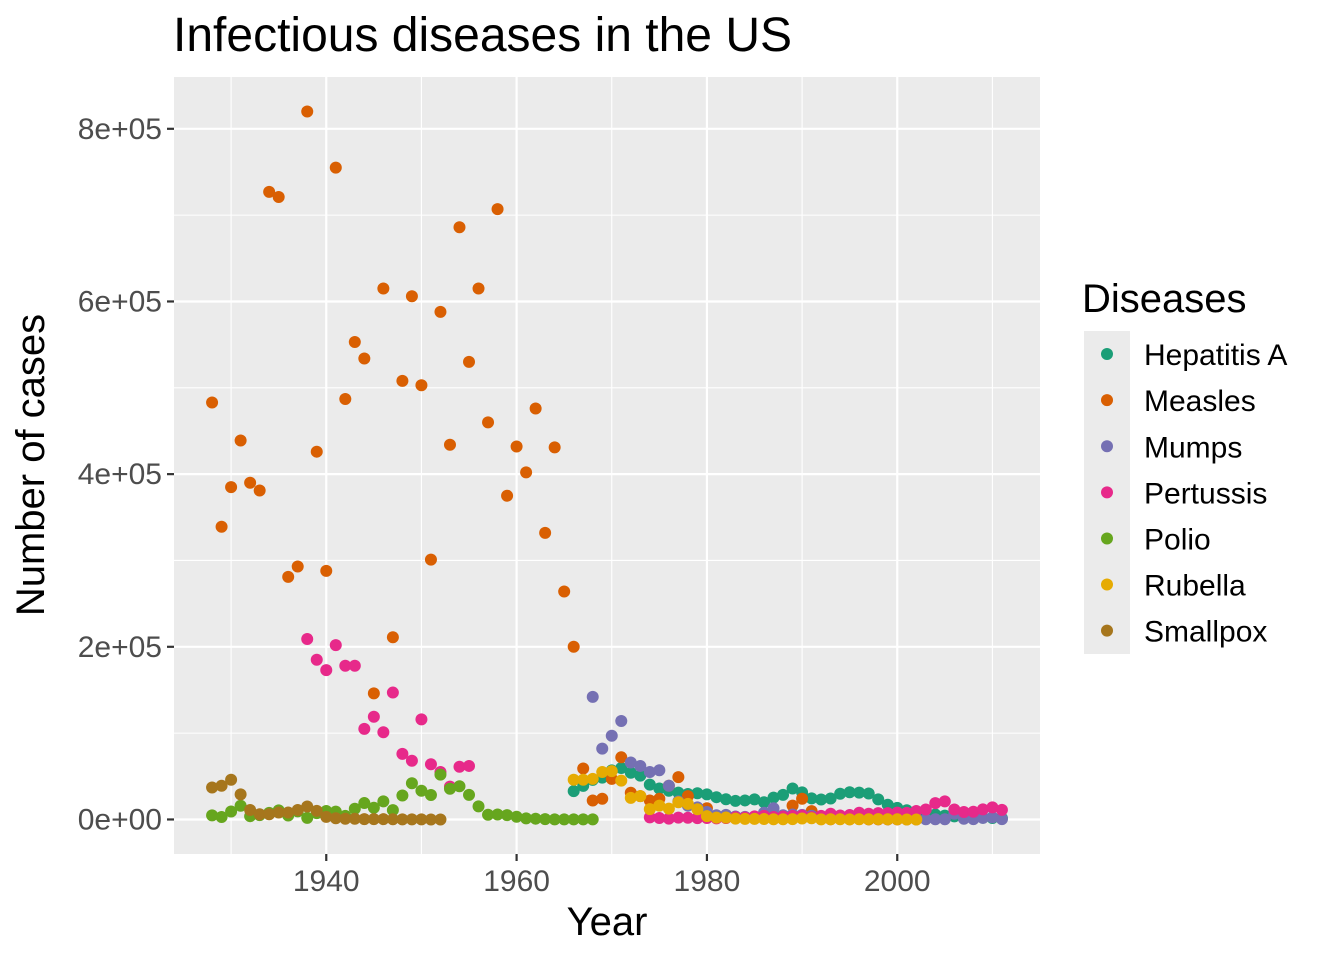 This screenshot has height=960, width=1344. What do you see at coordinates (120, 129) in the screenshot?
I see `y-tick-label: 8e+05` at bounding box center [120, 129].